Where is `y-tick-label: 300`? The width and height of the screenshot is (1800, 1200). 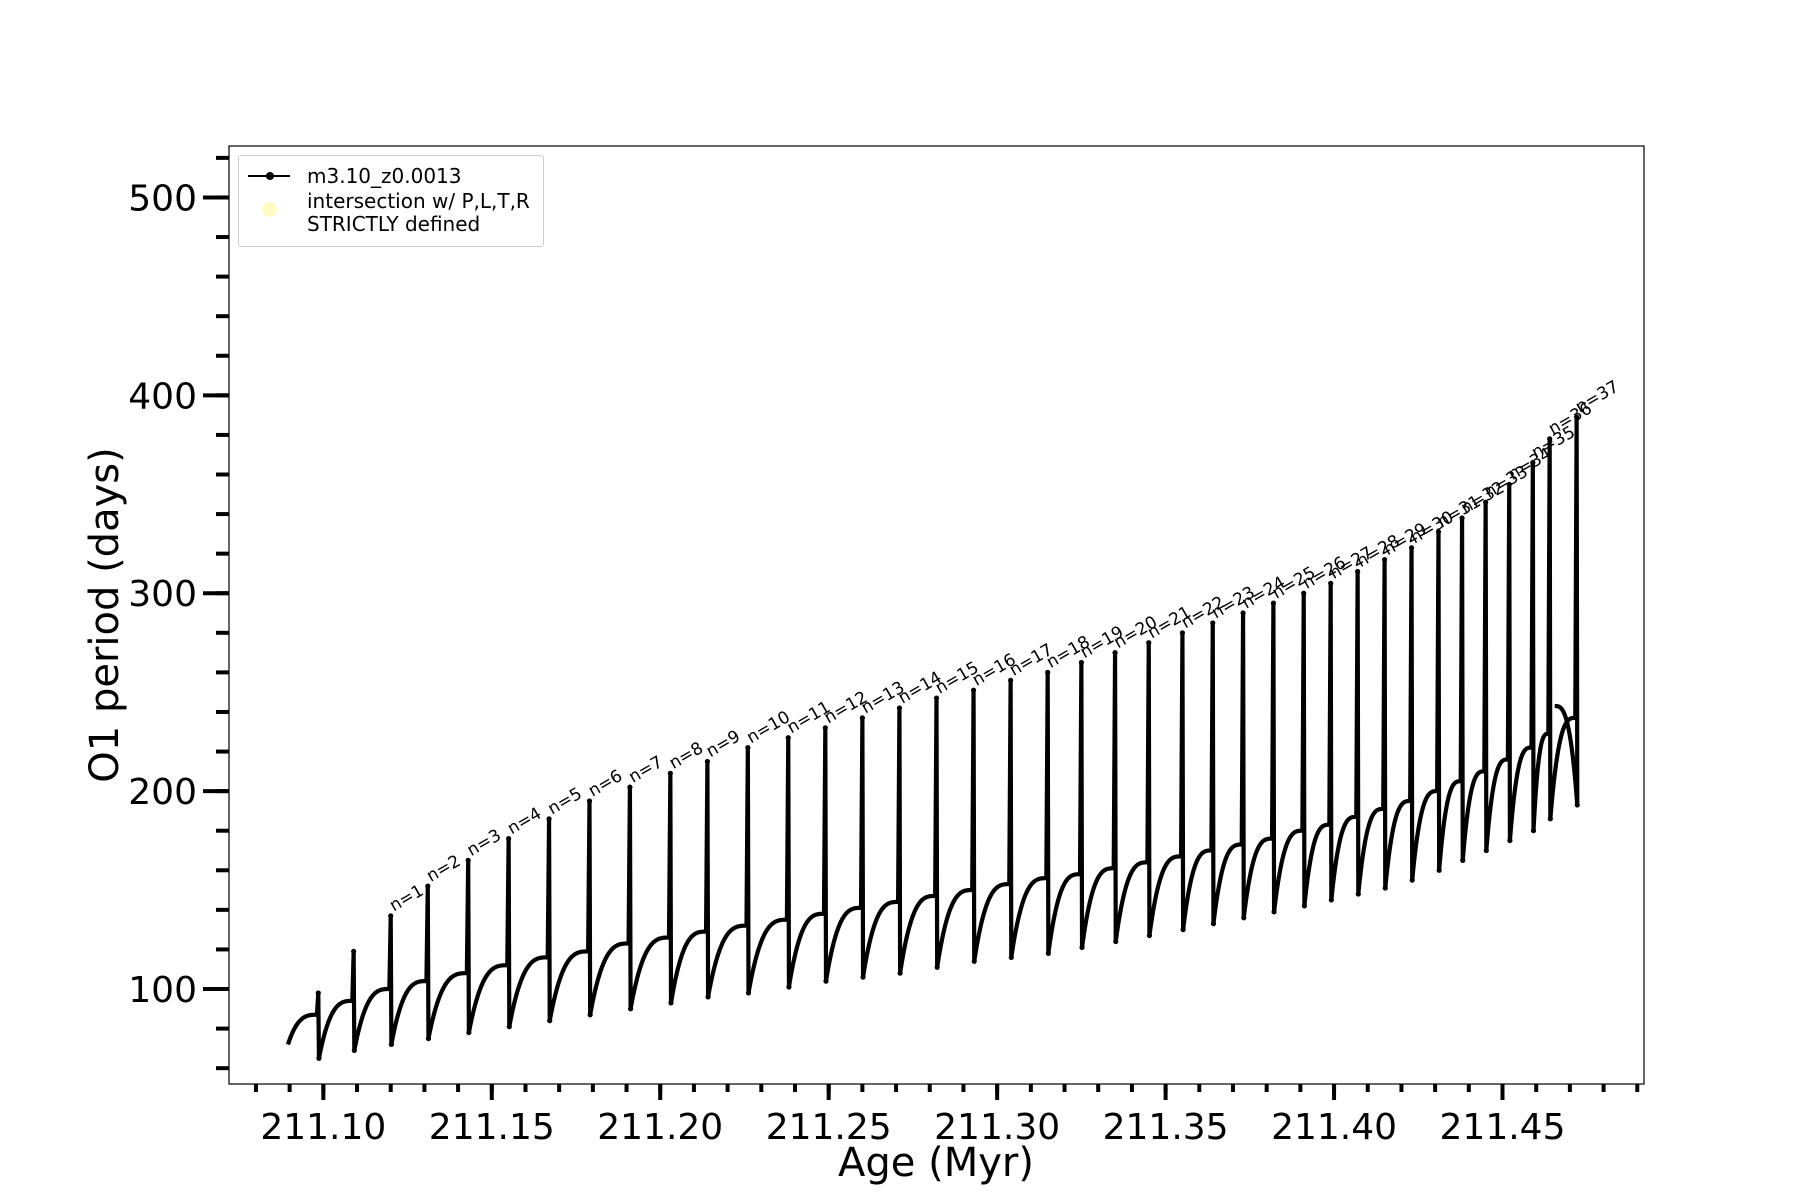 y-tick-label: 300 is located at coordinates (162, 594).